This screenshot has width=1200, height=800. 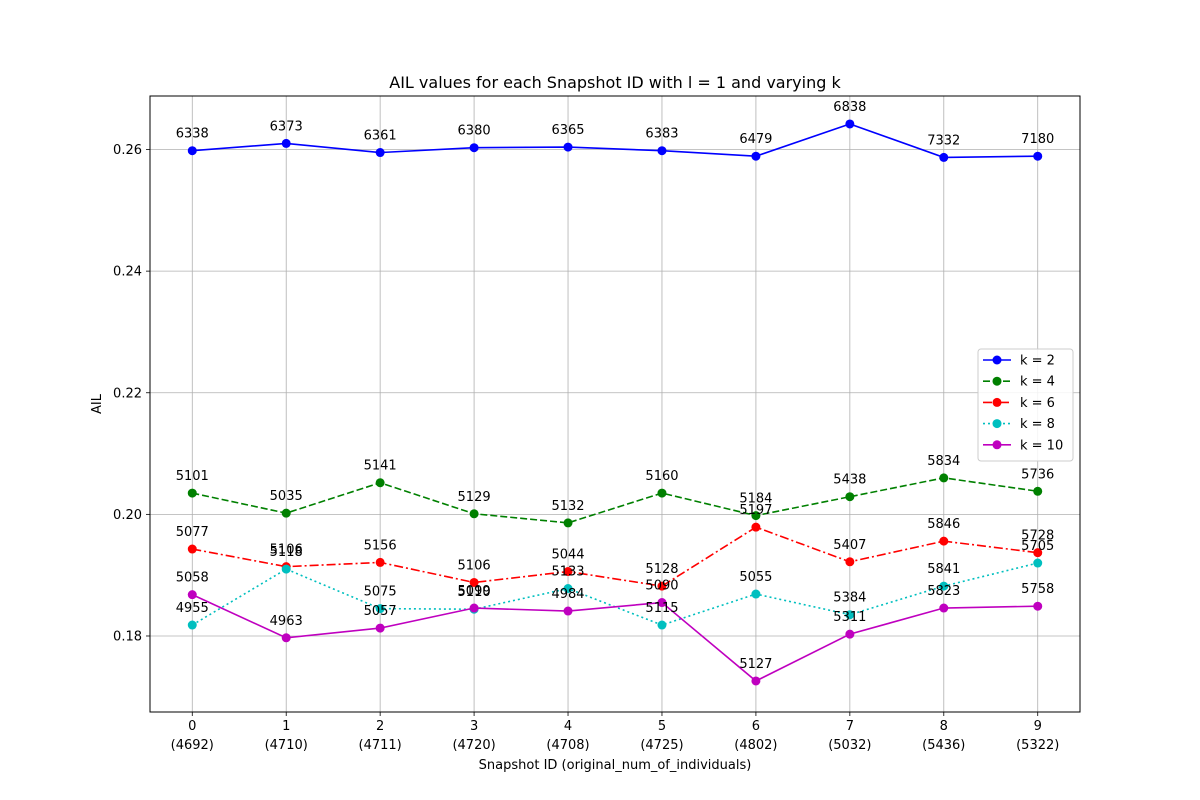 What do you see at coordinates (944, 726) in the screenshot?
I see `x-tick-label: 8` at bounding box center [944, 726].